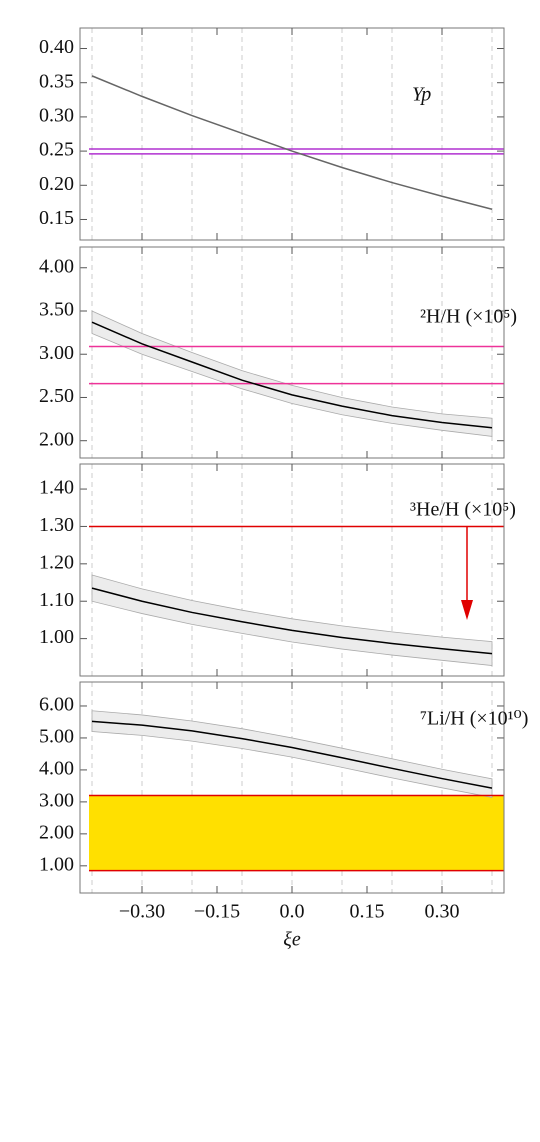 This screenshot has height=1142, width=540. I want to click on y-tick-label: 1.30, so click(56, 525).